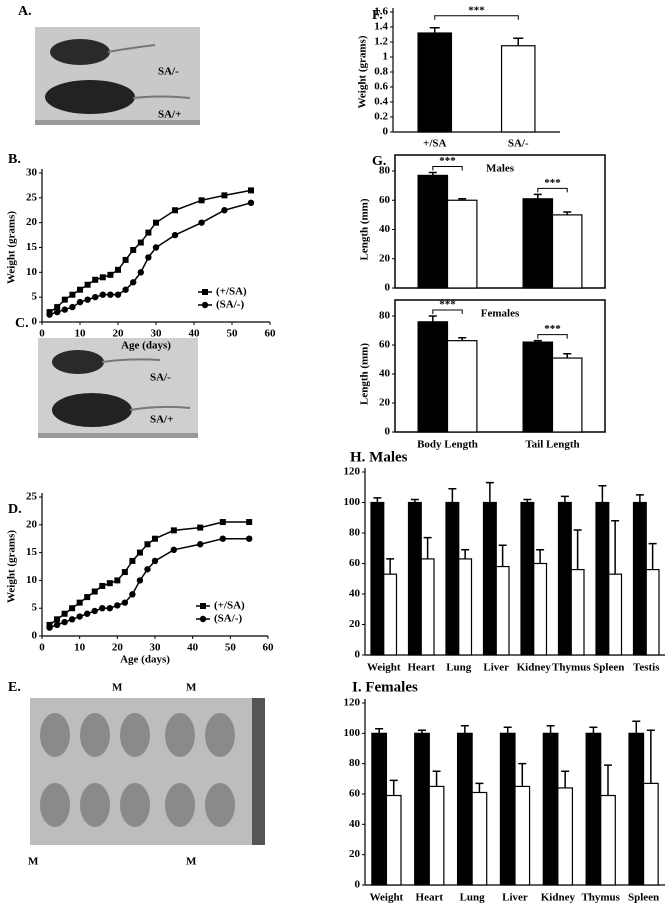  I want to click on plot-frame, so click(500, 221).